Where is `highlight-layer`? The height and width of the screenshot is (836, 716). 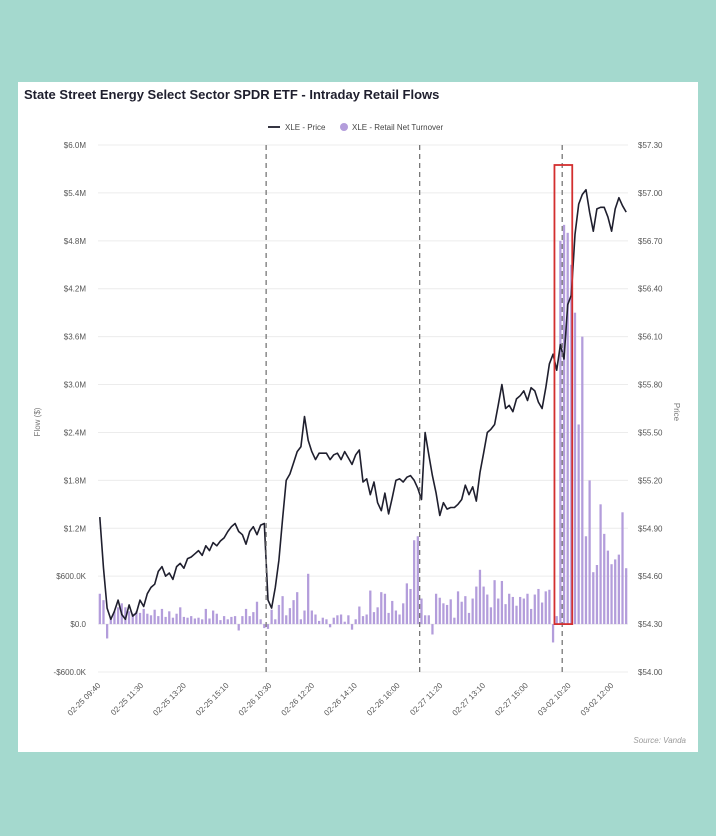 highlight-layer is located at coordinates (563, 394).